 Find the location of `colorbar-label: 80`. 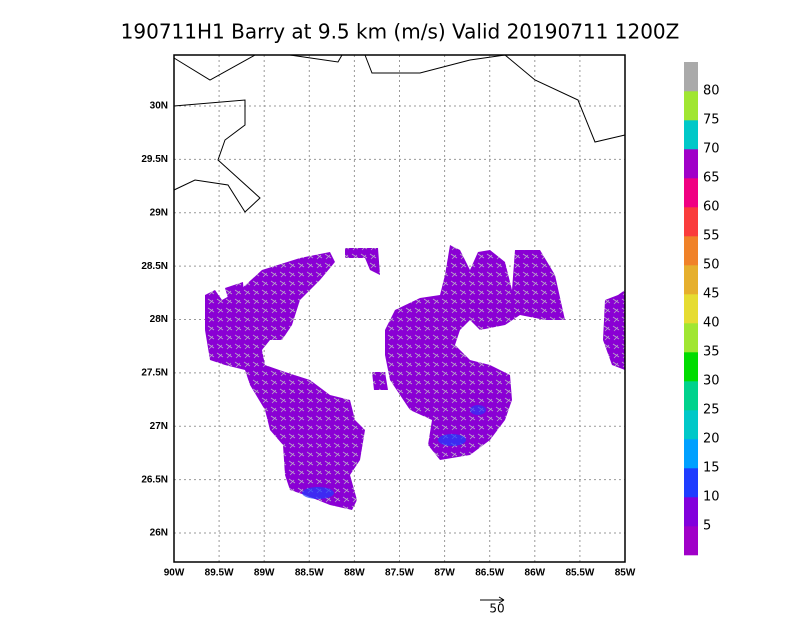

colorbar-label: 80 is located at coordinates (711, 91).